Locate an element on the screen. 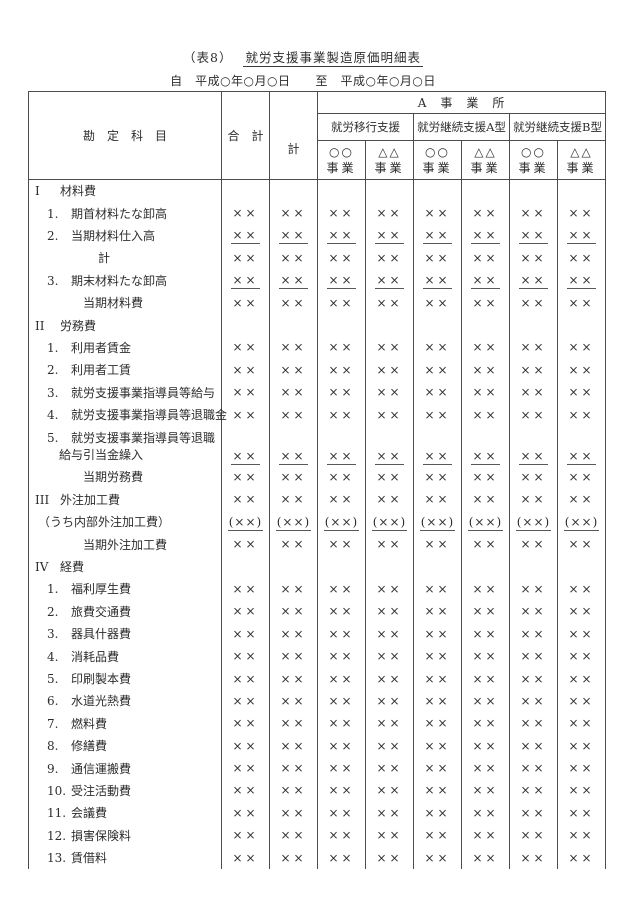 This screenshot has height=916, width=630. table-row: 1. 利用者賃金 ×× ×× ×× ×× ×× ×× ×× ×× is located at coordinates (317, 347).